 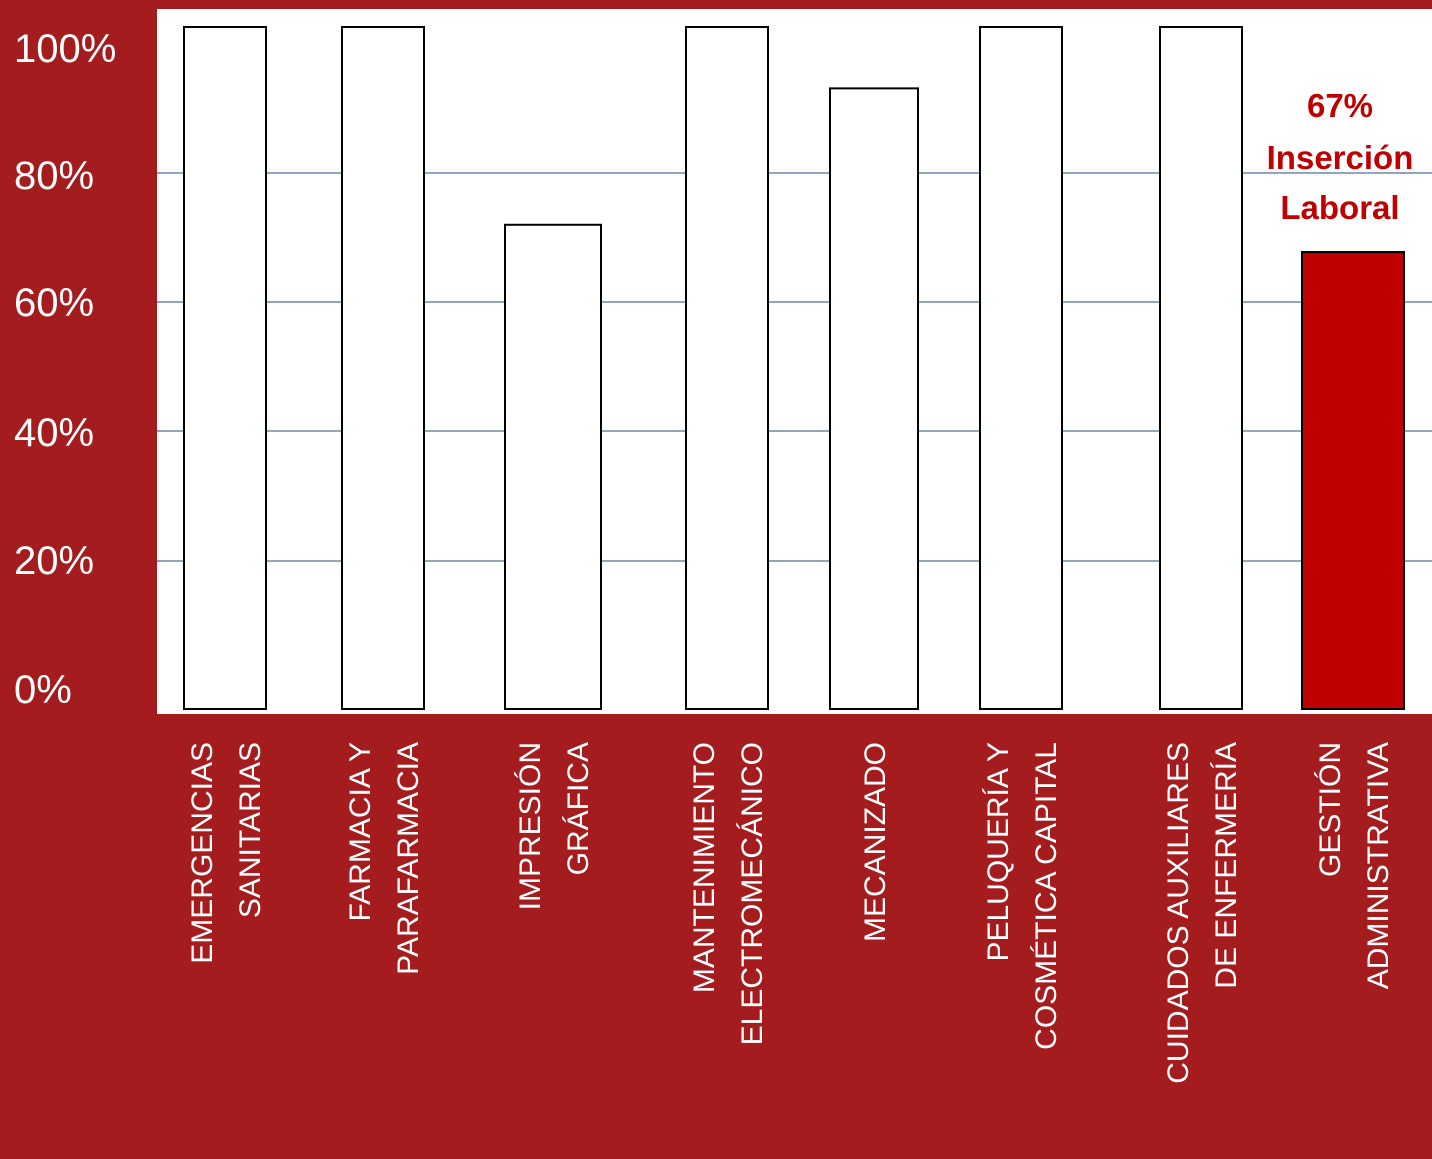 What do you see at coordinates (54, 303) in the screenshot?
I see `y-tick-label: 60%` at bounding box center [54, 303].